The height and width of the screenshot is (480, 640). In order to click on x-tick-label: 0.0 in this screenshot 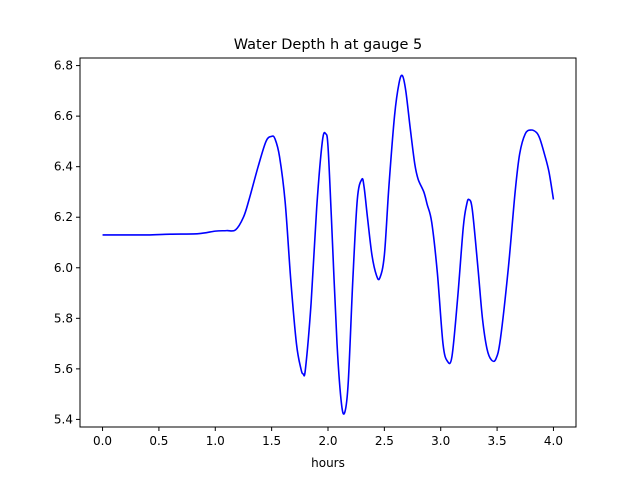, I will do `click(102, 441)`.